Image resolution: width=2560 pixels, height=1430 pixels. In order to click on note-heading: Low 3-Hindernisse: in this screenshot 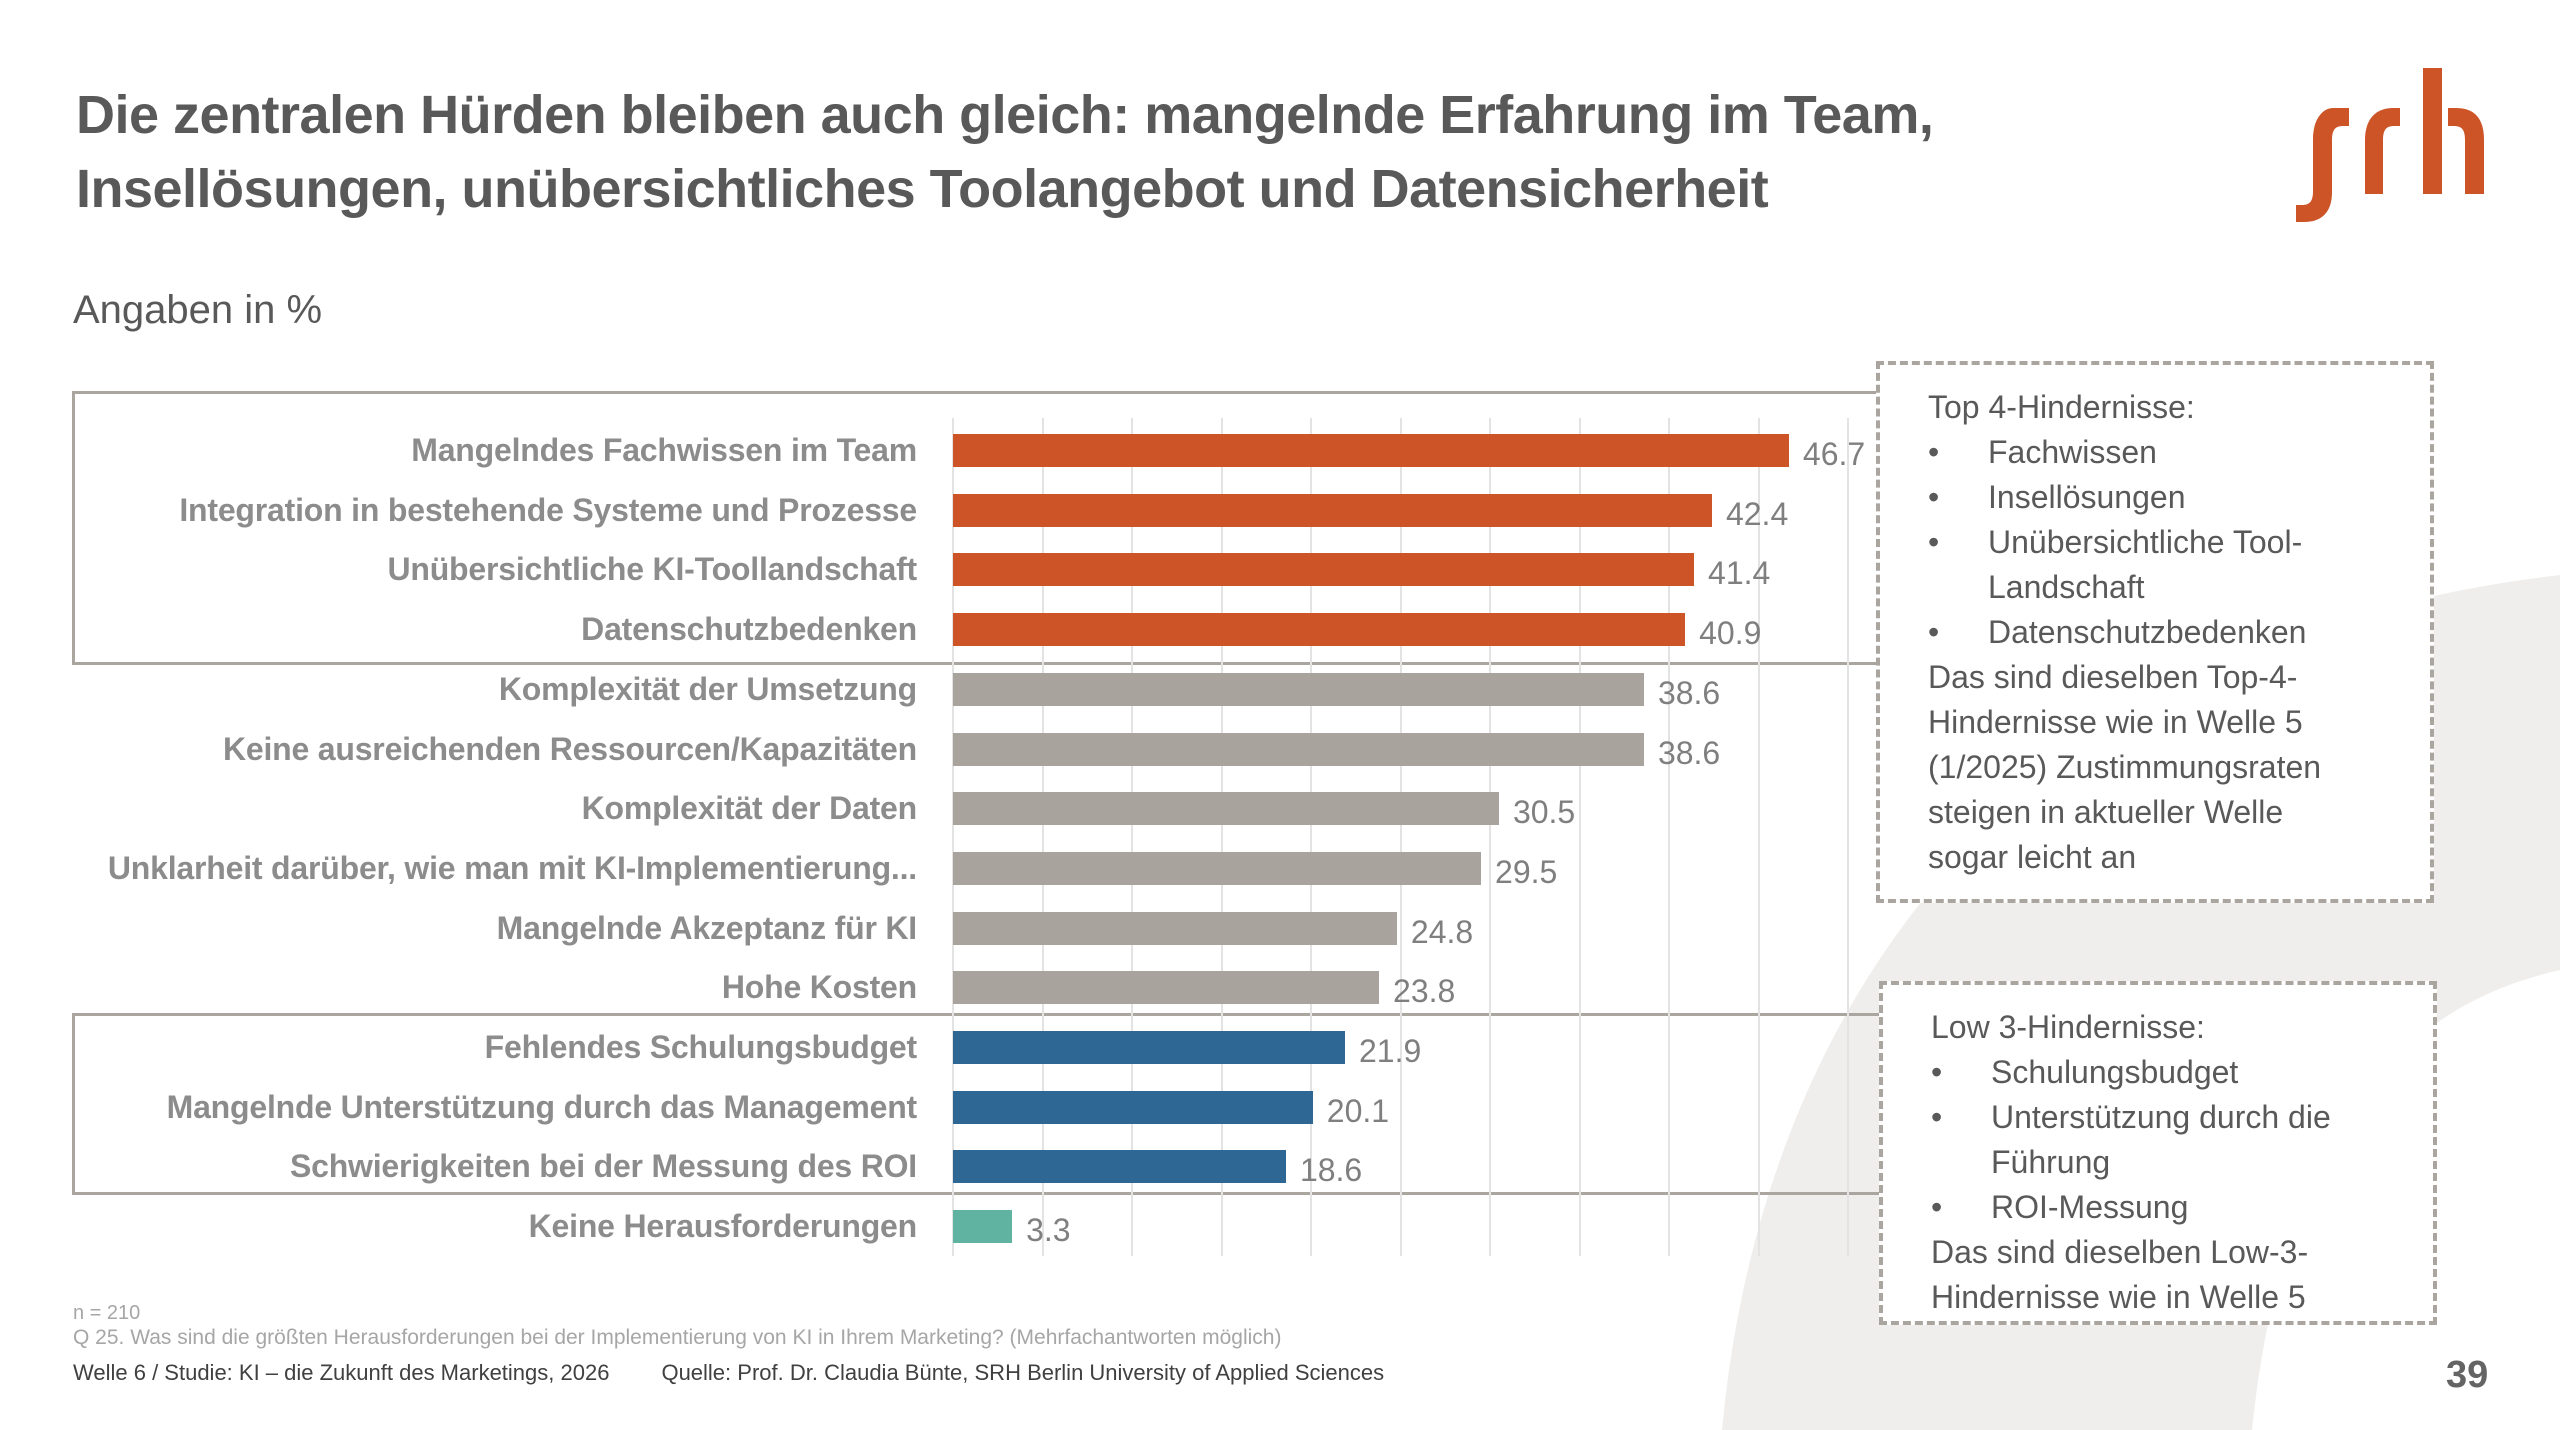, I will do `click(2068, 1027)`.